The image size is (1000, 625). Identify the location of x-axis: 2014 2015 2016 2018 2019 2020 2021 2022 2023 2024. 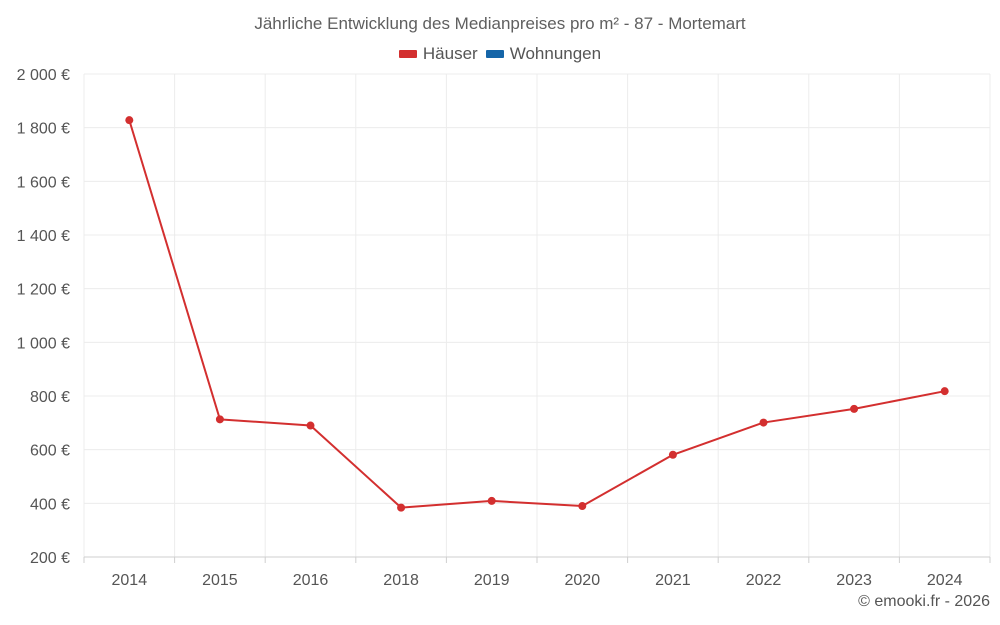
(537, 572).